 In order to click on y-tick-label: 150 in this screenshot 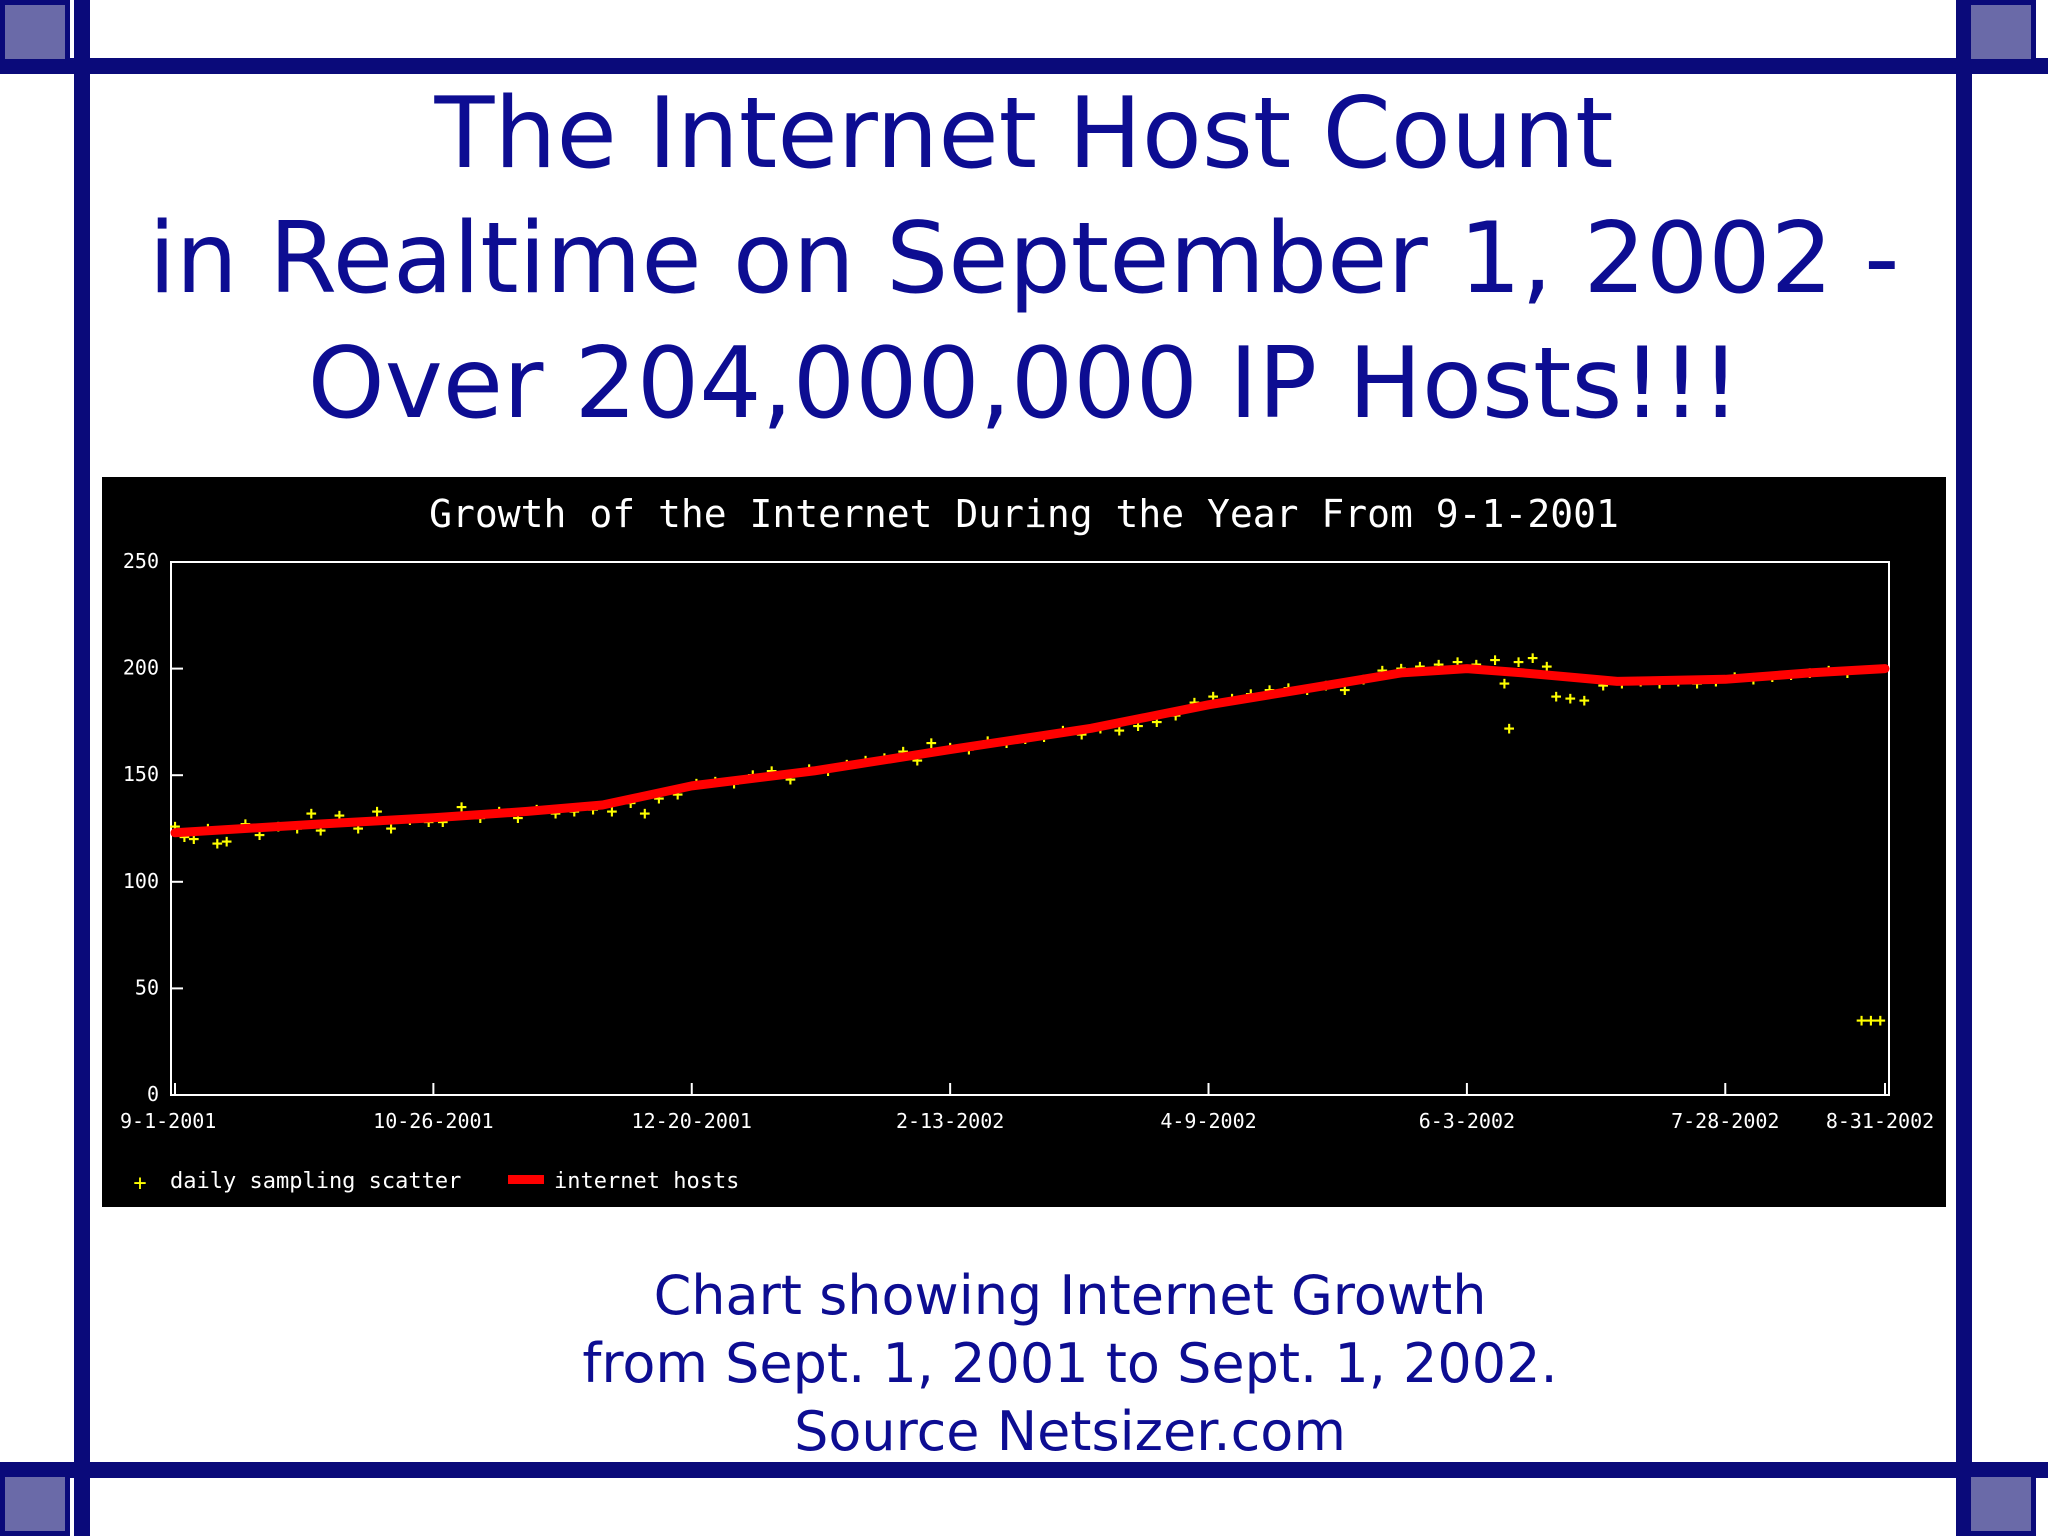, I will do `click(141, 774)`.